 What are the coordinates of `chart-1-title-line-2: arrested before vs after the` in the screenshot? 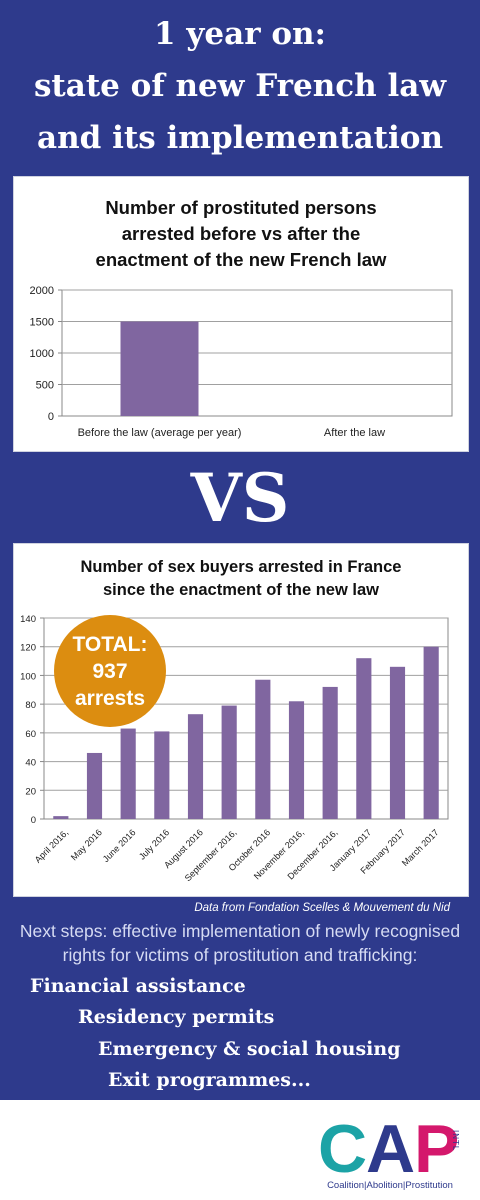 It's located at (241, 233).